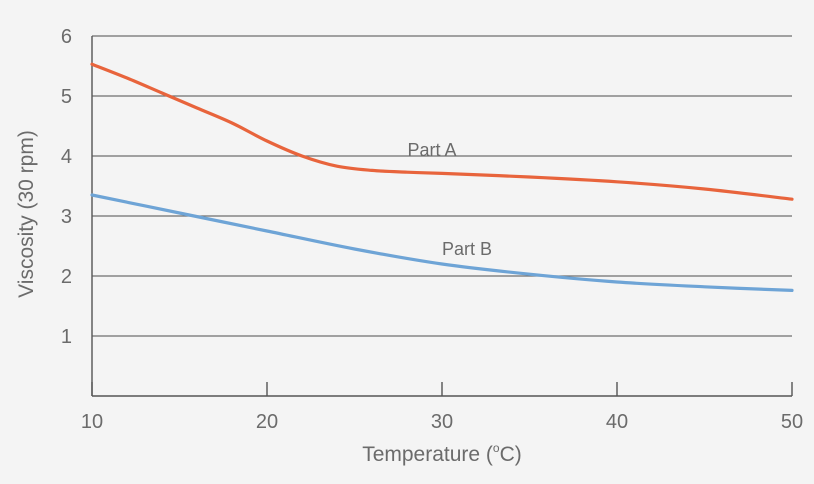  What do you see at coordinates (431, 150) in the screenshot?
I see `series-label: Part A` at bounding box center [431, 150].